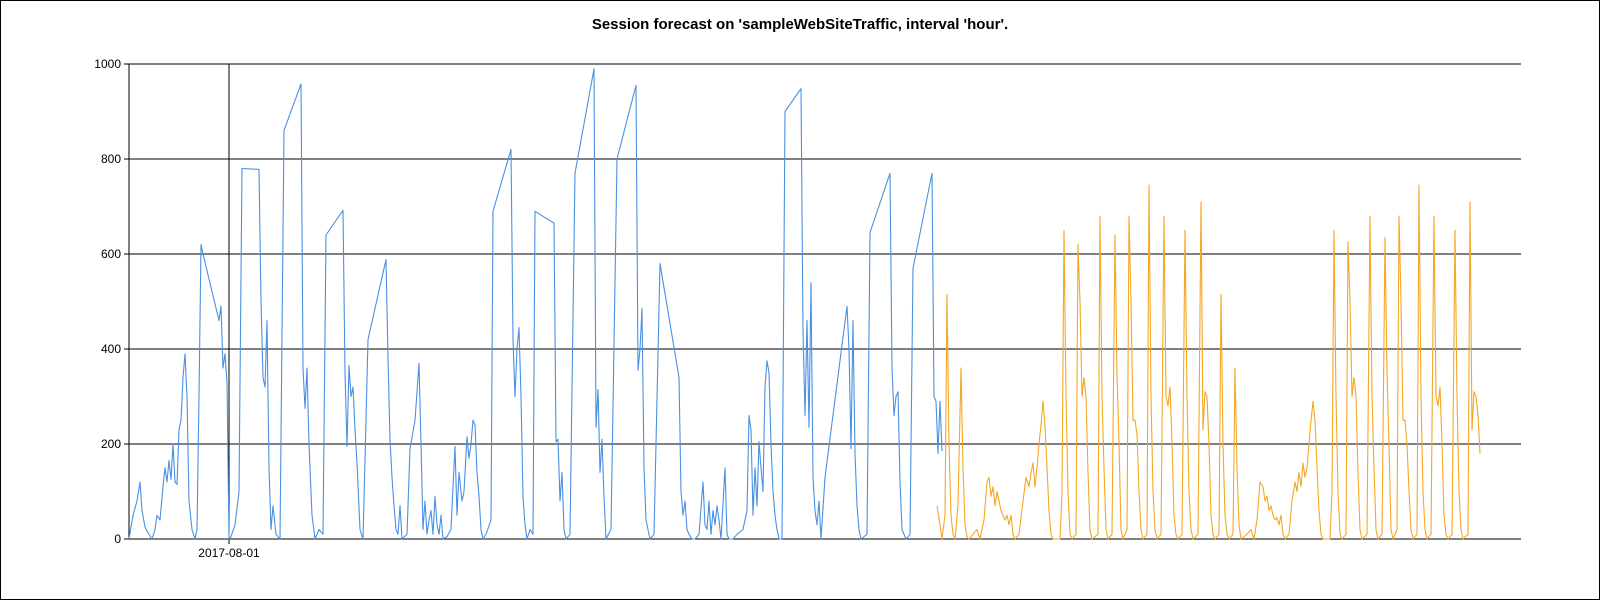 The image size is (1600, 600). Describe the element at coordinates (111, 349) in the screenshot. I see `y-tick-label: 400` at that location.